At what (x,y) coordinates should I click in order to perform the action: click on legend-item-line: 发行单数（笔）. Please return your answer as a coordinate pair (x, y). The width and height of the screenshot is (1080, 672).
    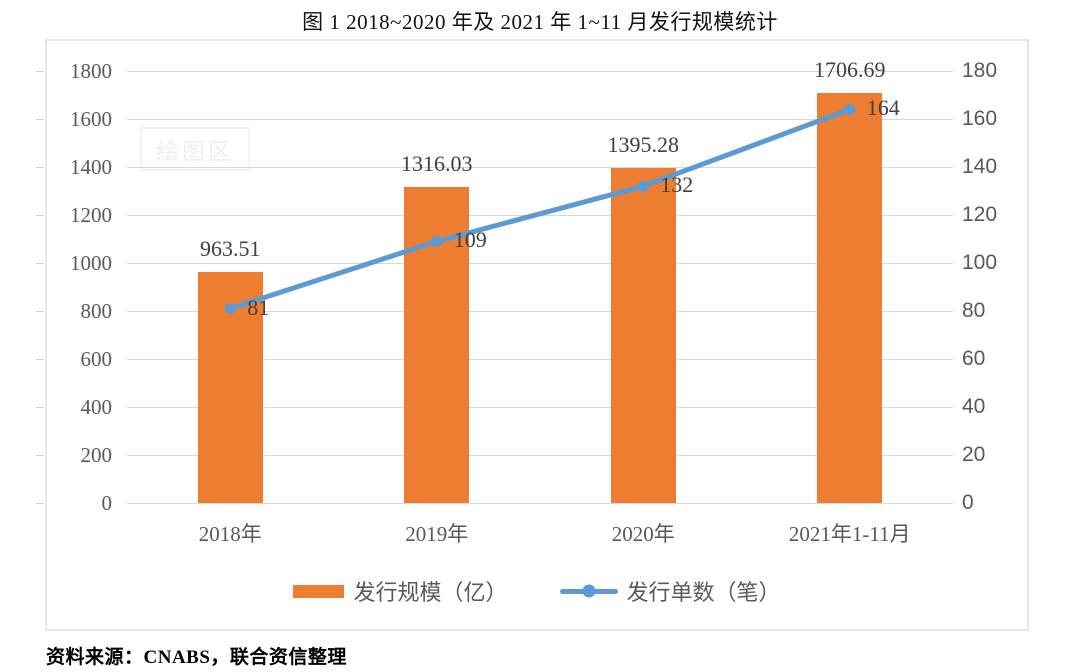
    Looking at the image, I should click on (670, 591).